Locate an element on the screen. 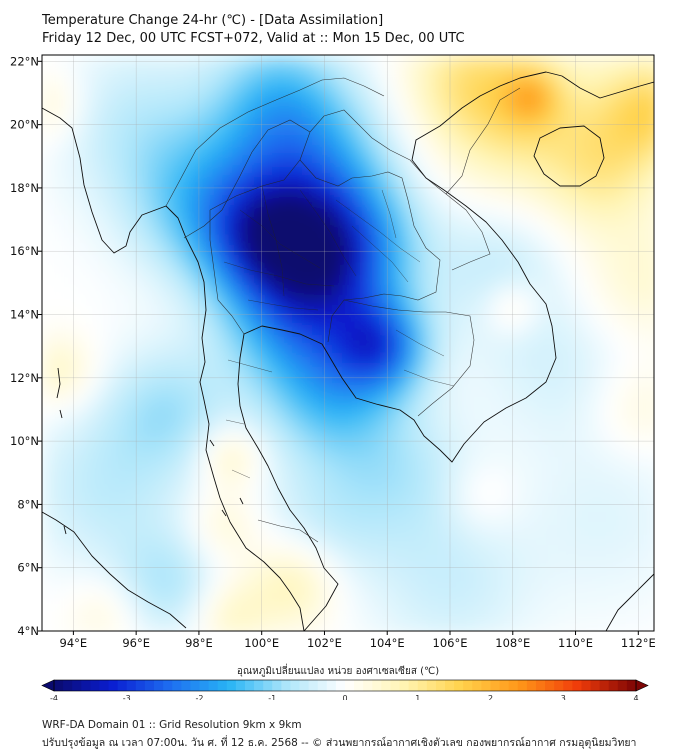 The height and width of the screenshot is (756, 676). lon-tick-label: 100°E is located at coordinates (261, 643).